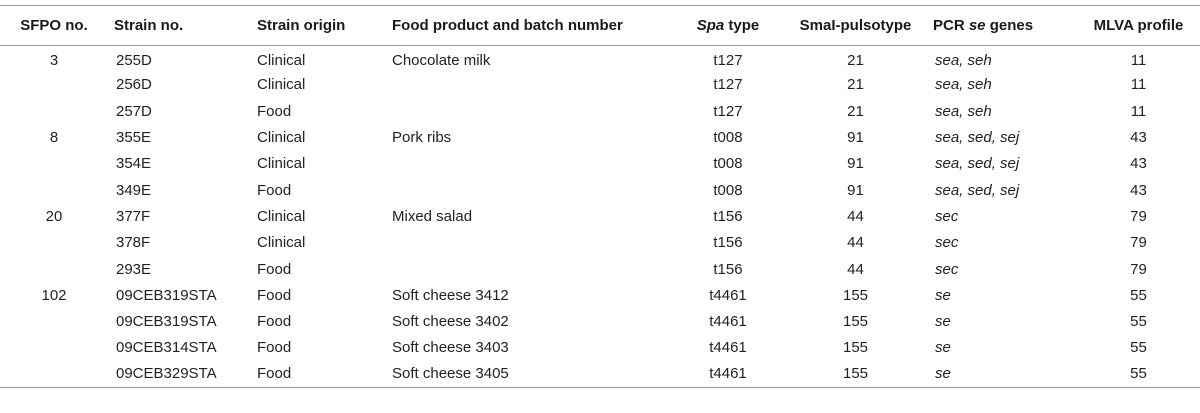 The height and width of the screenshot is (413, 1200). Describe the element at coordinates (54, 138) in the screenshot. I see `cell-sfpo: 8` at that location.